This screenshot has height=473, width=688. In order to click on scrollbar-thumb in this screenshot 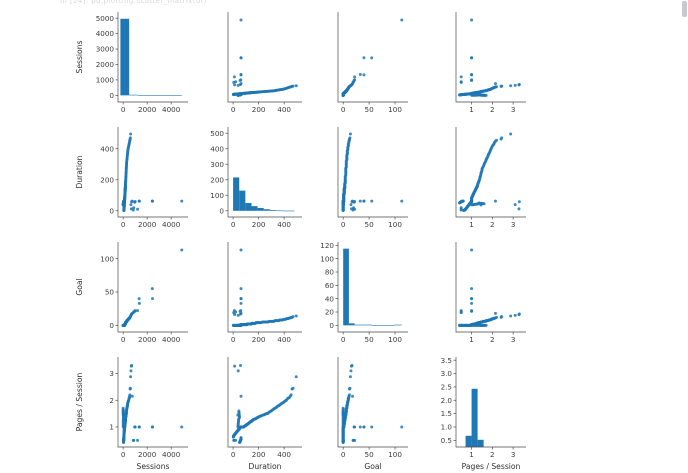, I will do `click(684, 9)`.